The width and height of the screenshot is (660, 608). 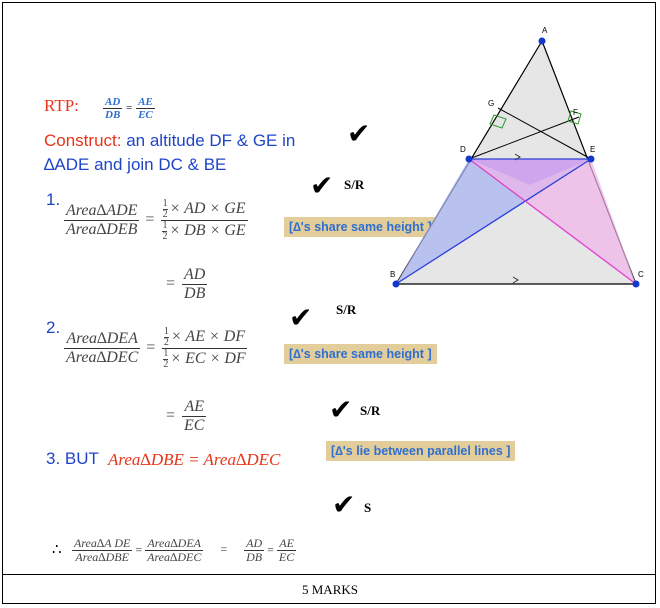 I want to click on overlap-region, so click(x=530, y=172).